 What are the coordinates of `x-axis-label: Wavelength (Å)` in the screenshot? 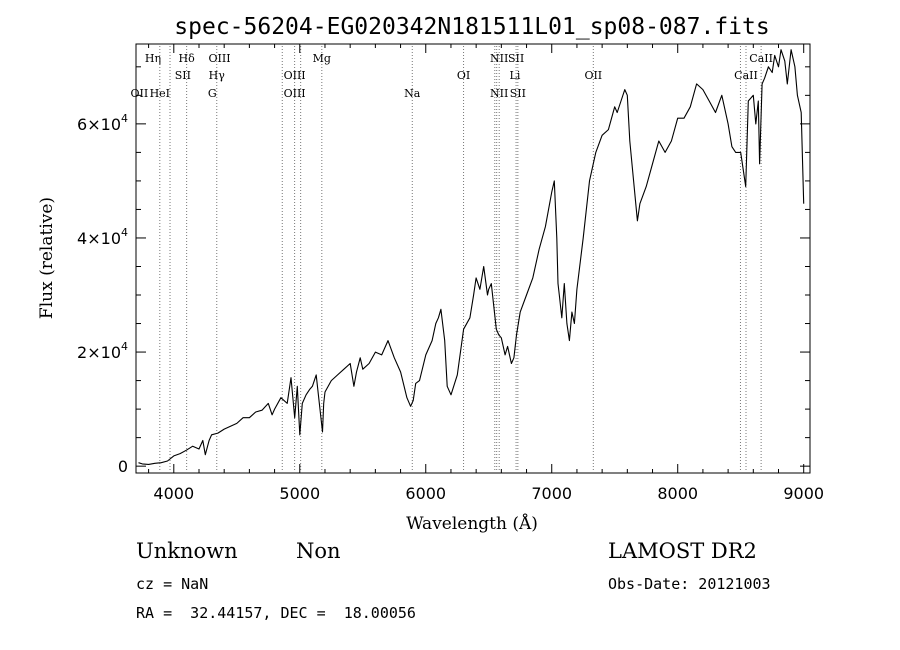 It's located at (472, 523).